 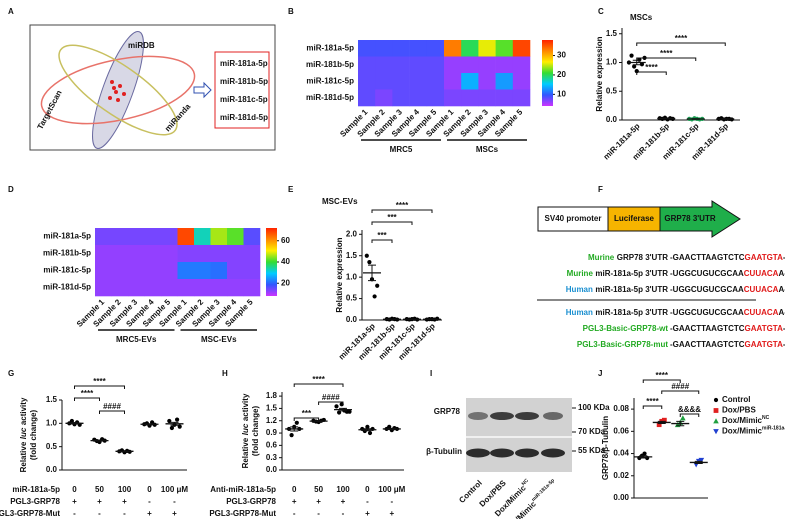 I want to click on panel-label: F, so click(x=600, y=189).